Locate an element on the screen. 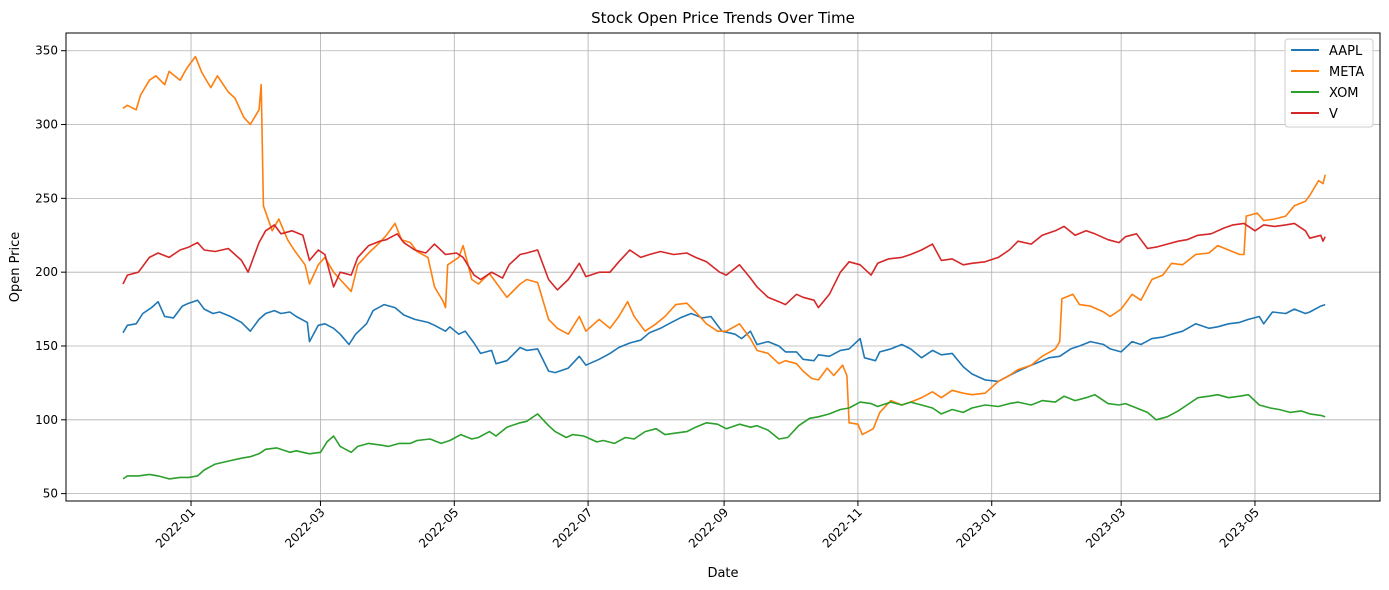 This screenshot has width=1389, height=590. y-tick-label: 100 is located at coordinates (46, 420).